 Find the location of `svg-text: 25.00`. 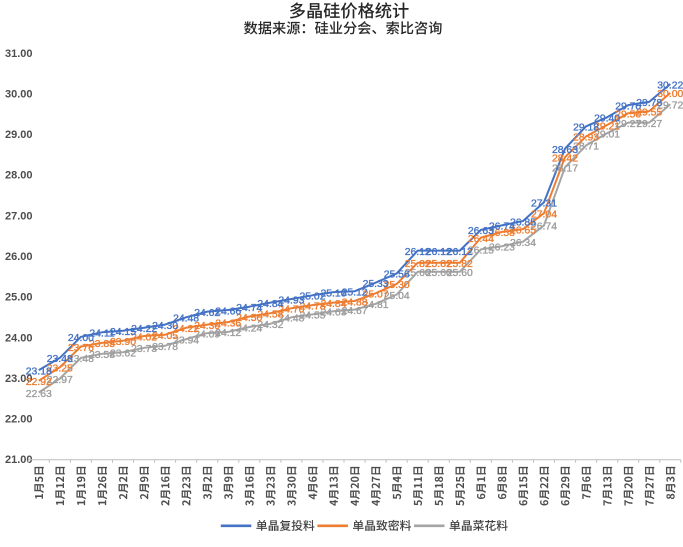

svg-text: 25.00 is located at coordinates (19, 298).